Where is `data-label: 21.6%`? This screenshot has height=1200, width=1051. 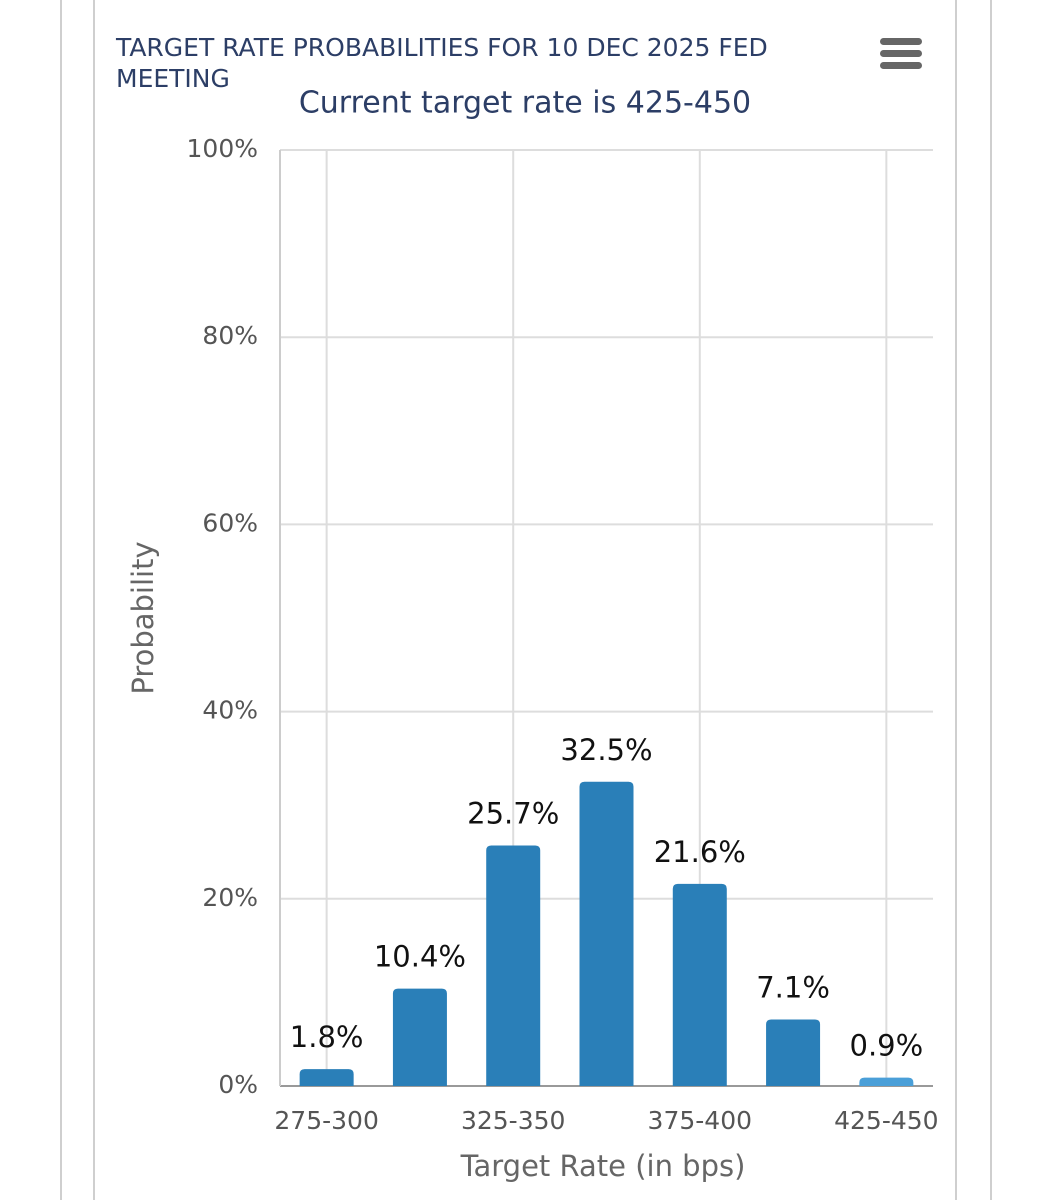 data-label: 21.6% is located at coordinates (700, 852).